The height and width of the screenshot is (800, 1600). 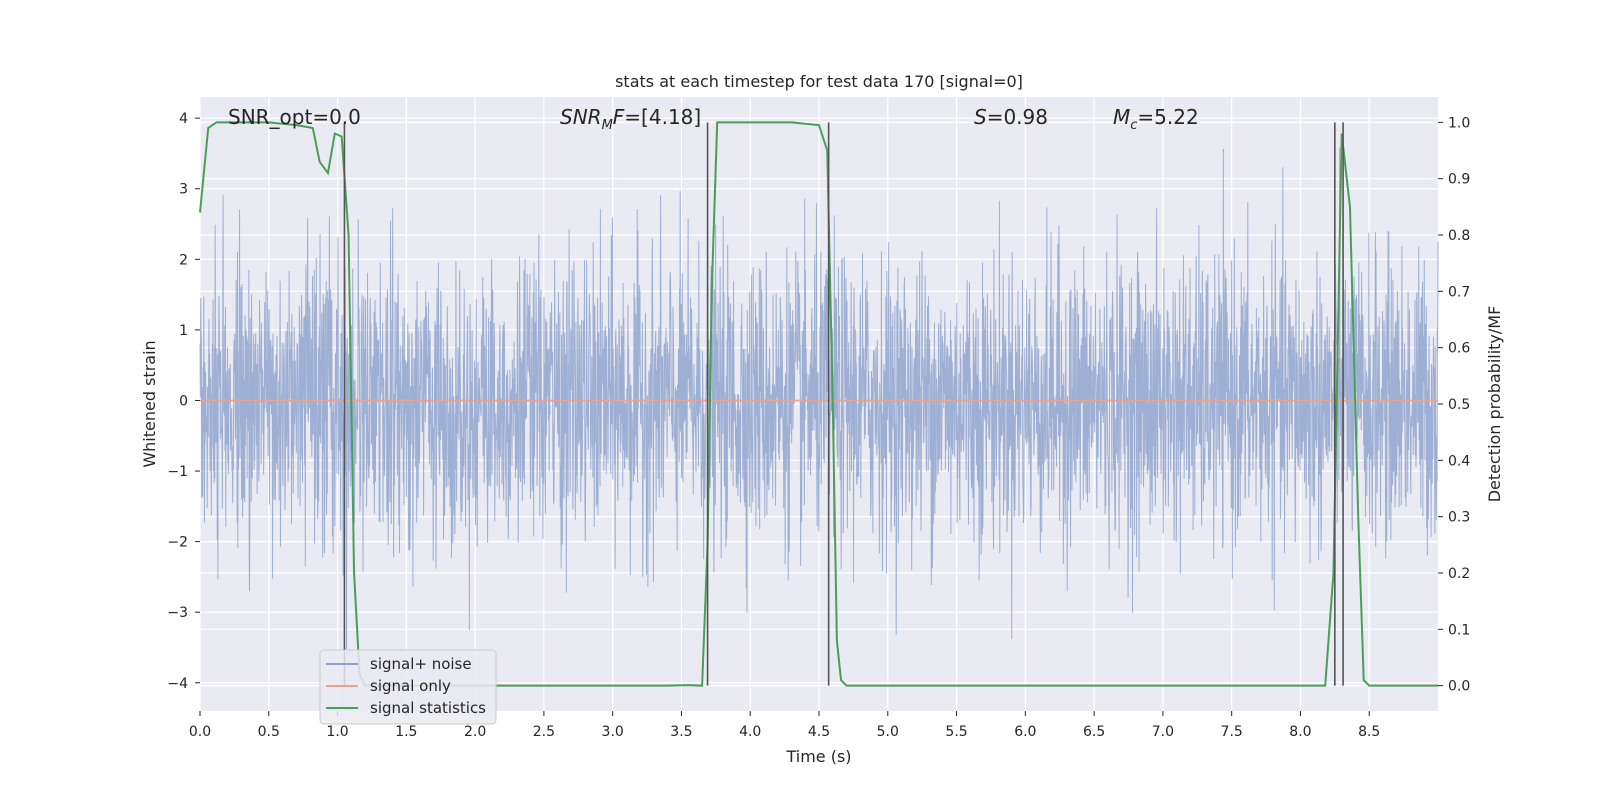 What do you see at coordinates (1369, 732) in the screenshot?
I see `x-tick-label: 8.5` at bounding box center [1369, 732].